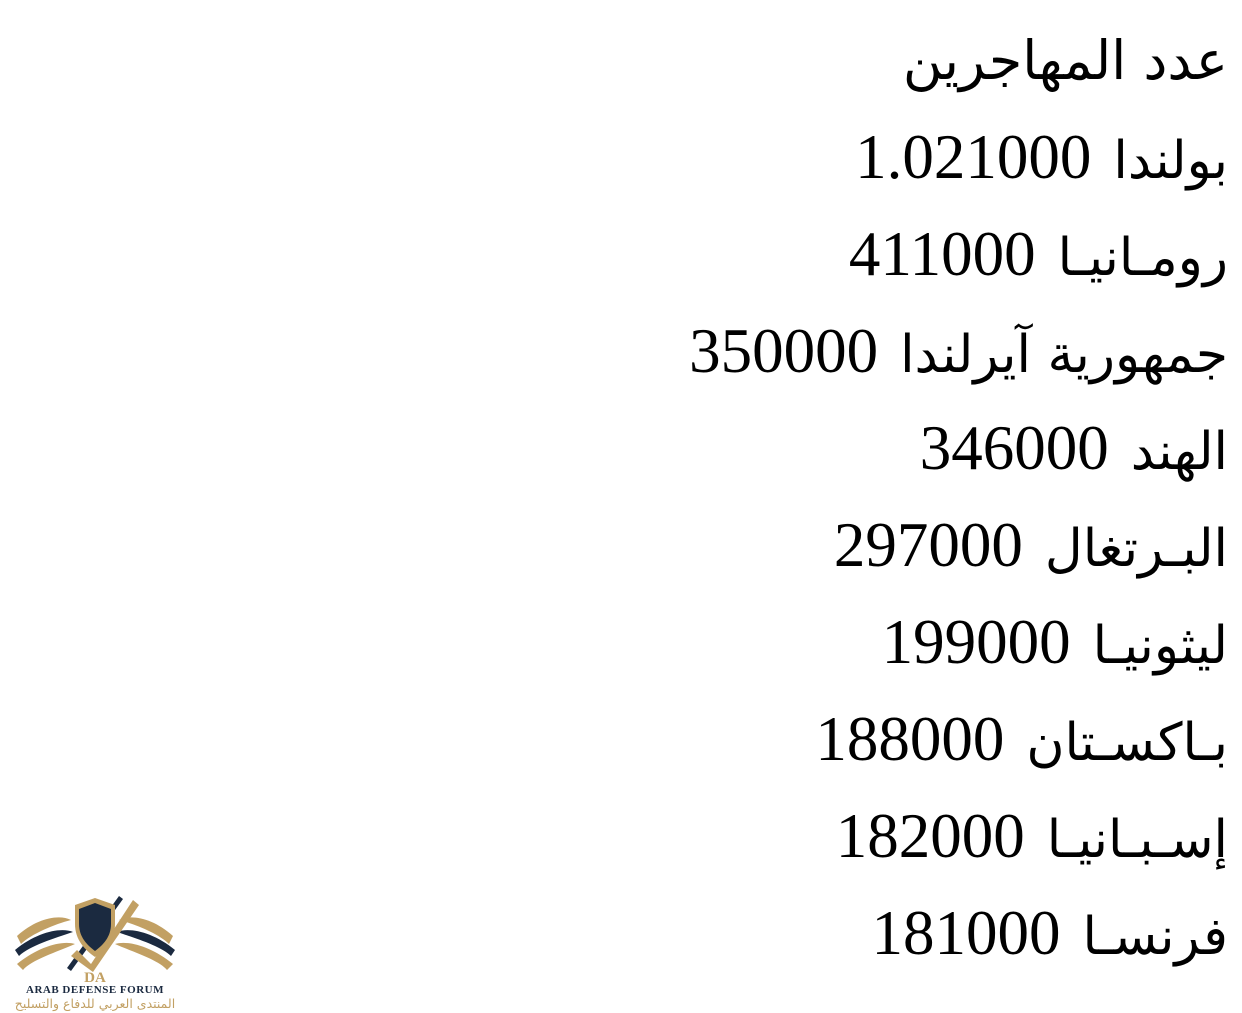 Image resolution: width=1242 pixels, height=1013 pixels. What do you see at coordinates (1155, 937) in the screenshot?
I see `country-name: فرنسـا` at bounding box center [1155, 937].